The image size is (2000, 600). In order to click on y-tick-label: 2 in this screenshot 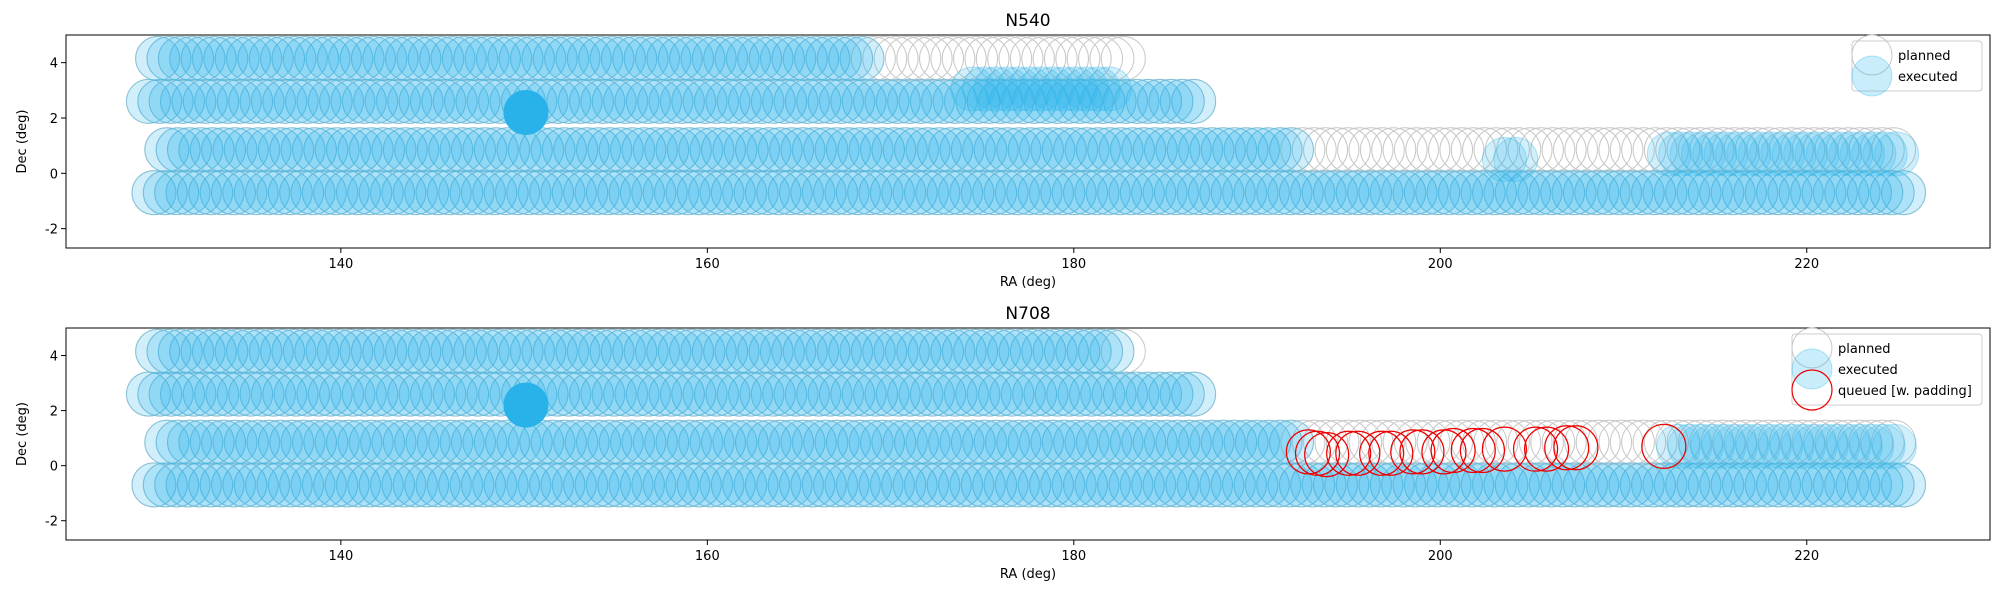, I will do `click(54, 412)`.